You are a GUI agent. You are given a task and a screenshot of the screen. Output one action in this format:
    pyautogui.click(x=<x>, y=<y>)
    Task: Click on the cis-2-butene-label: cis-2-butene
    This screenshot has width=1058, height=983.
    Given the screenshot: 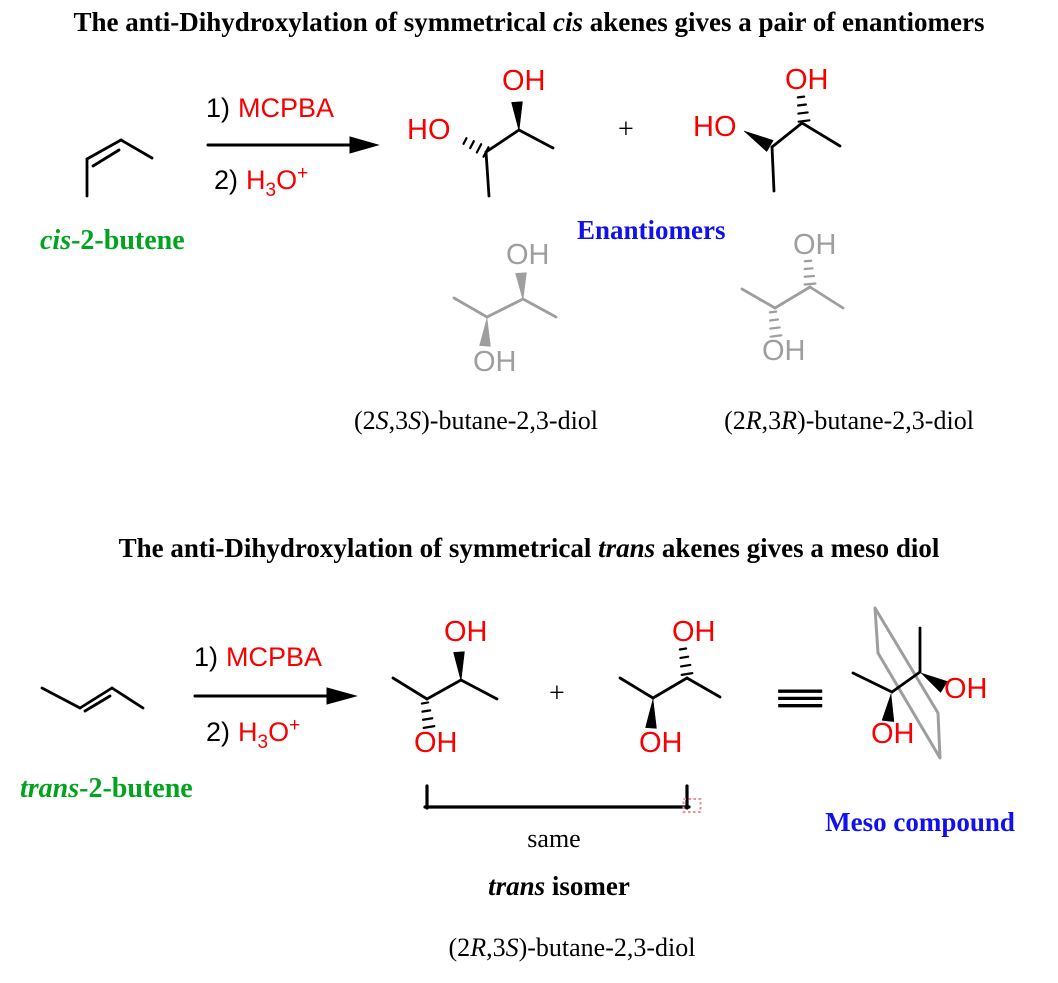 What is the action you would take?
    pyautogui.click(x=112, y=240)
    